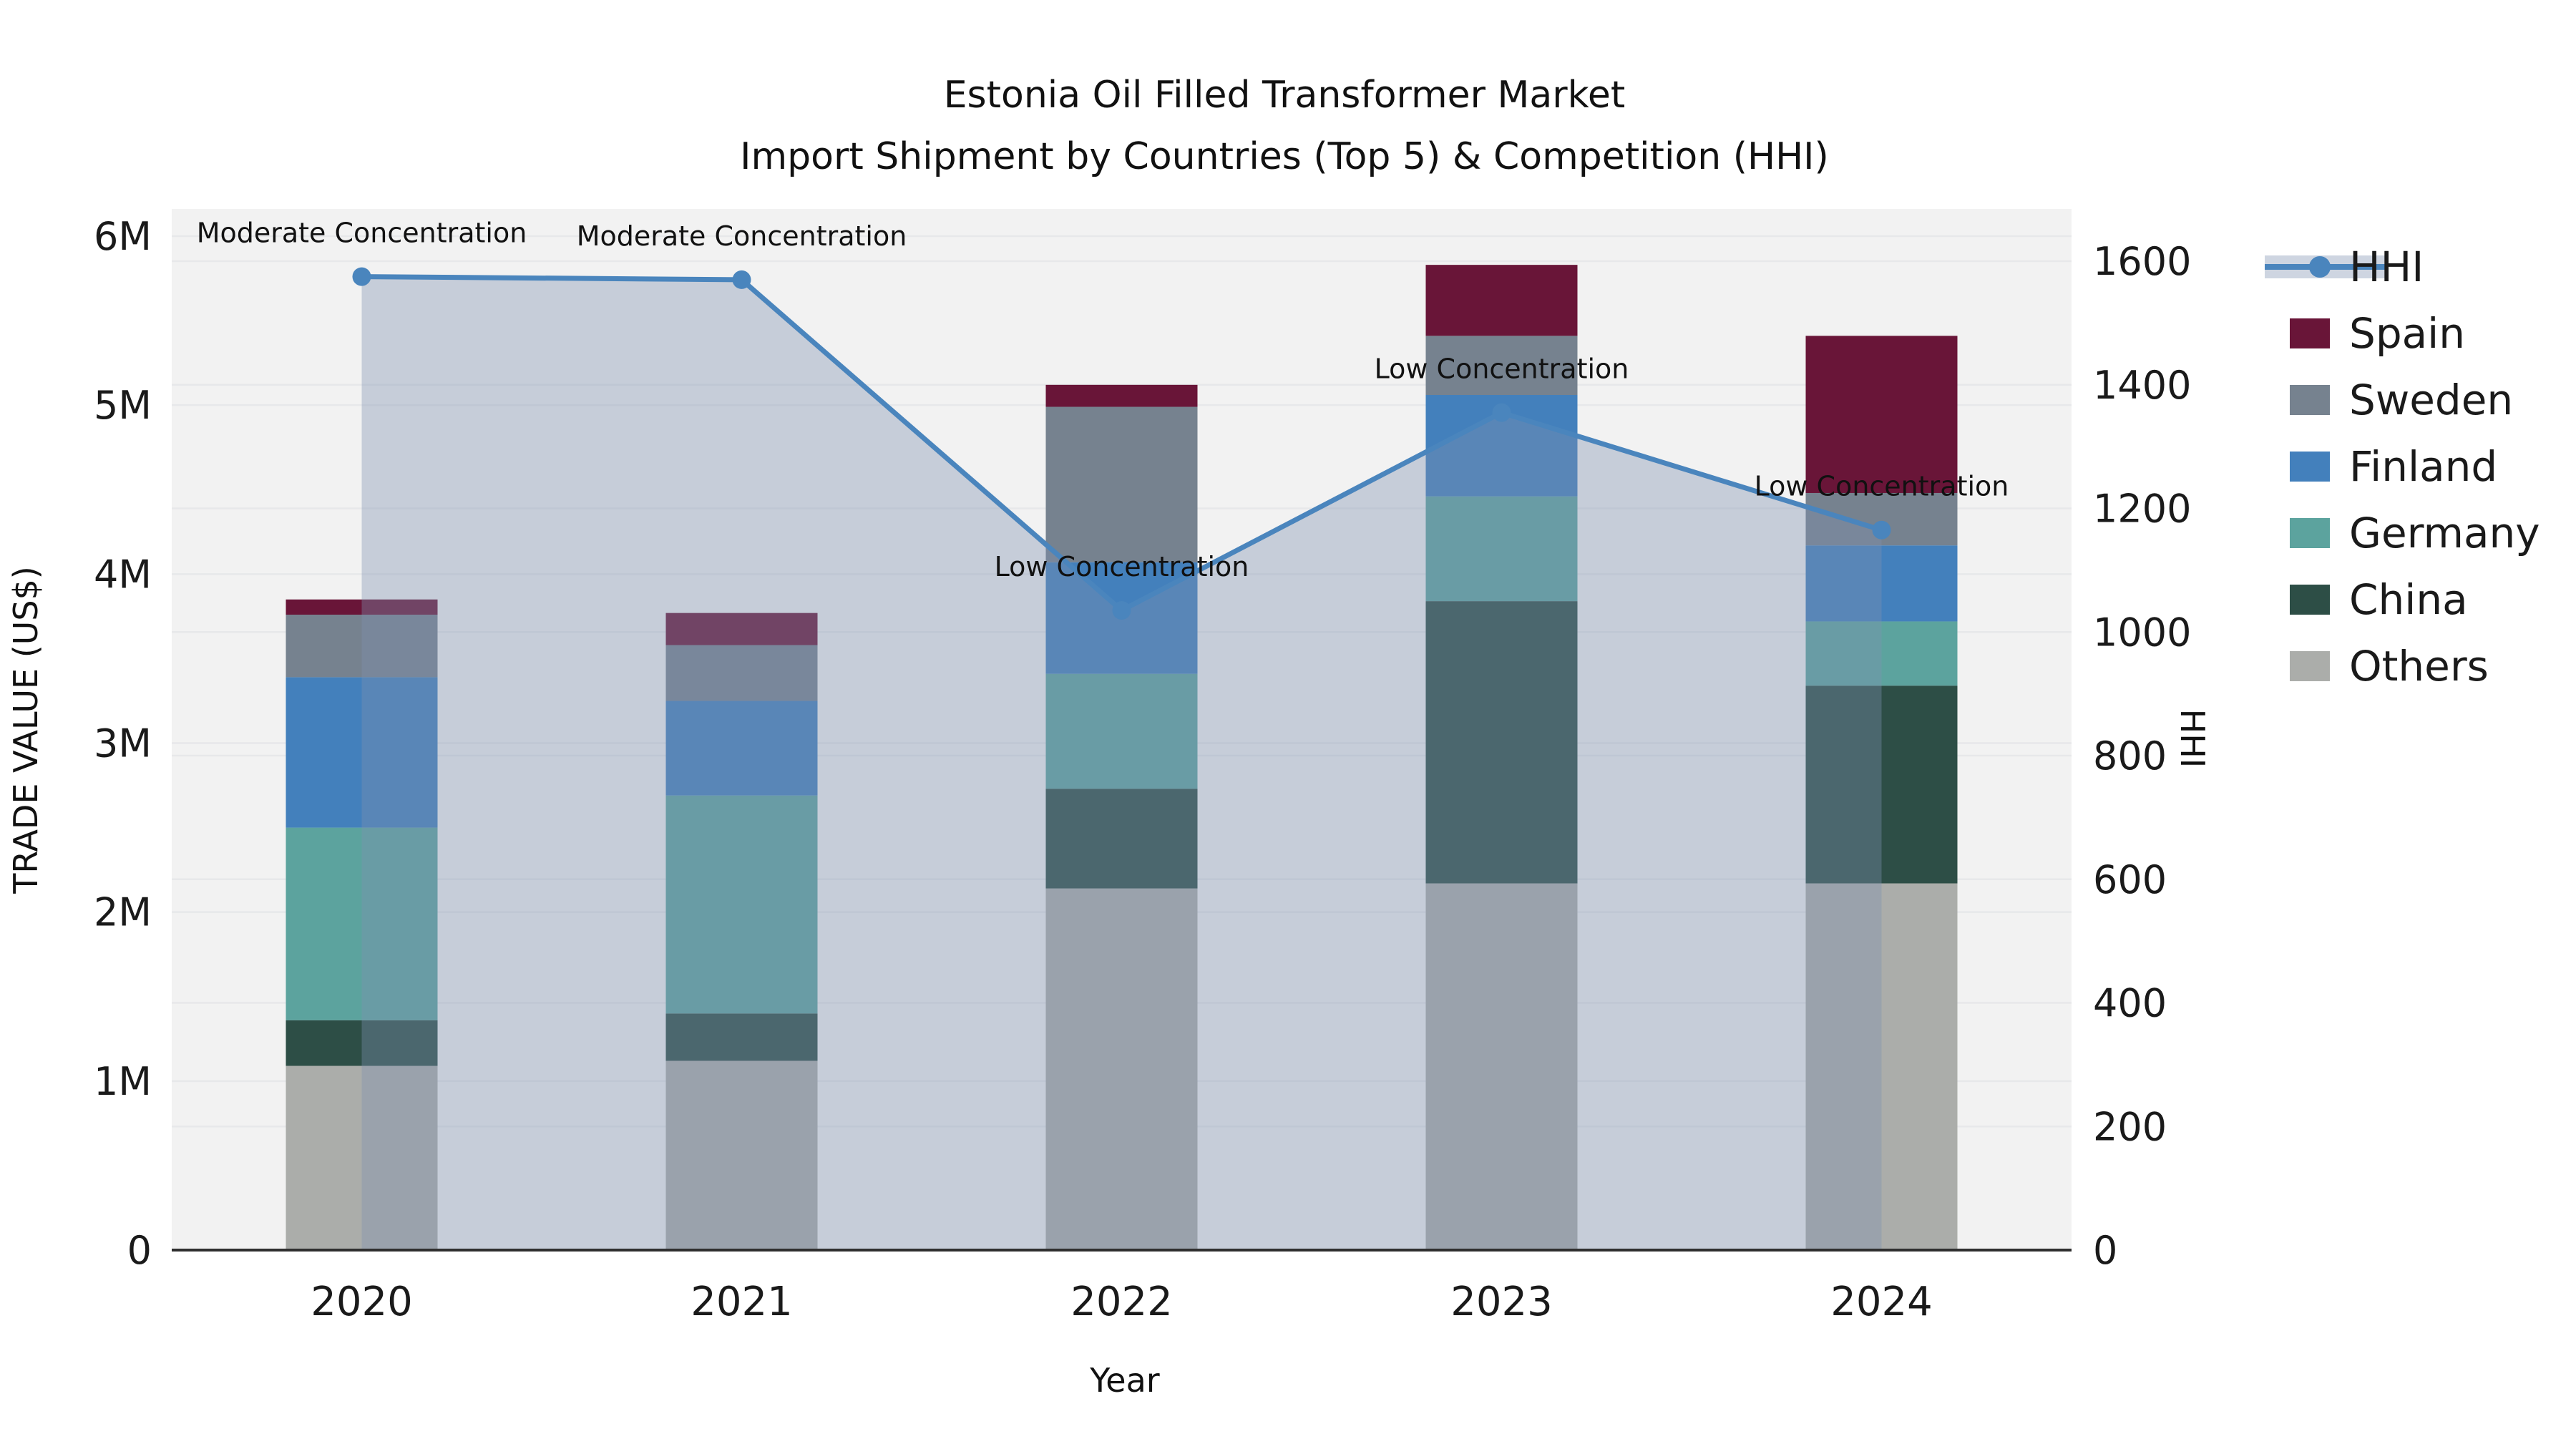  Describe the element at coordinates (1122, 566) in the screenshot. I see `annotation-2022: Low Concentration` at that location.